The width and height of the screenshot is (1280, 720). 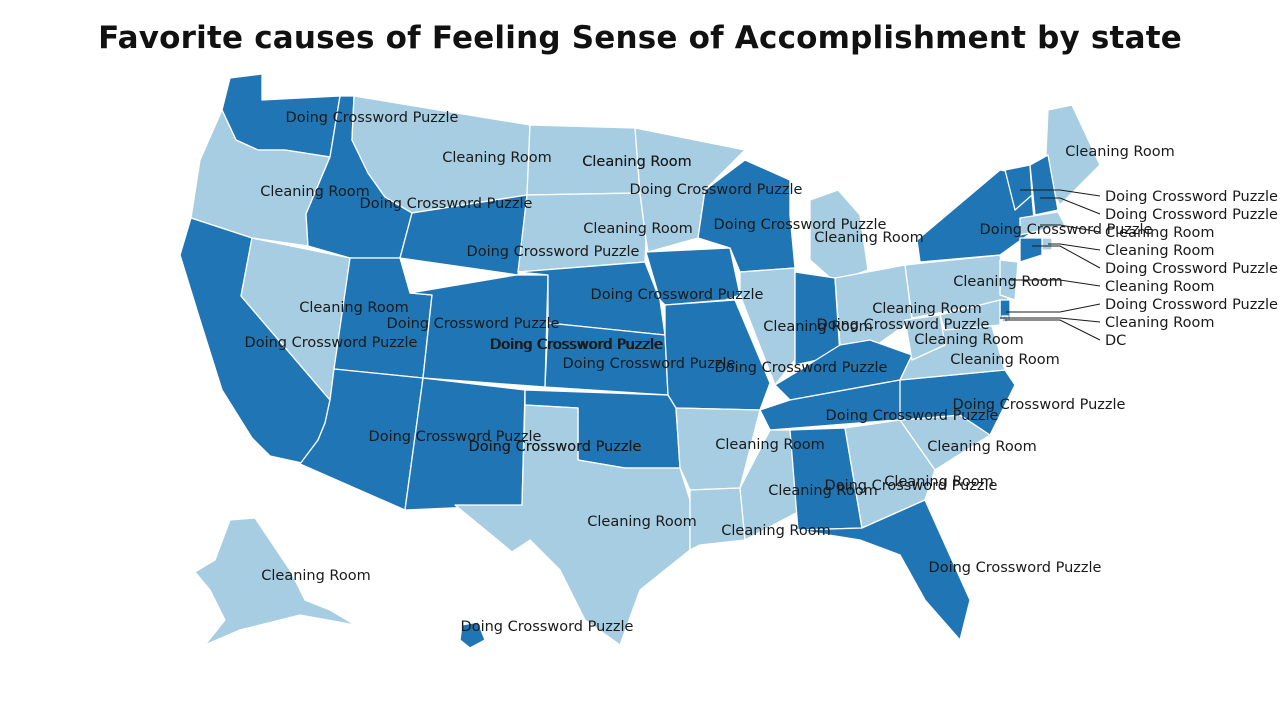 I want to click on state-ma, so click(x=1042, y=223).